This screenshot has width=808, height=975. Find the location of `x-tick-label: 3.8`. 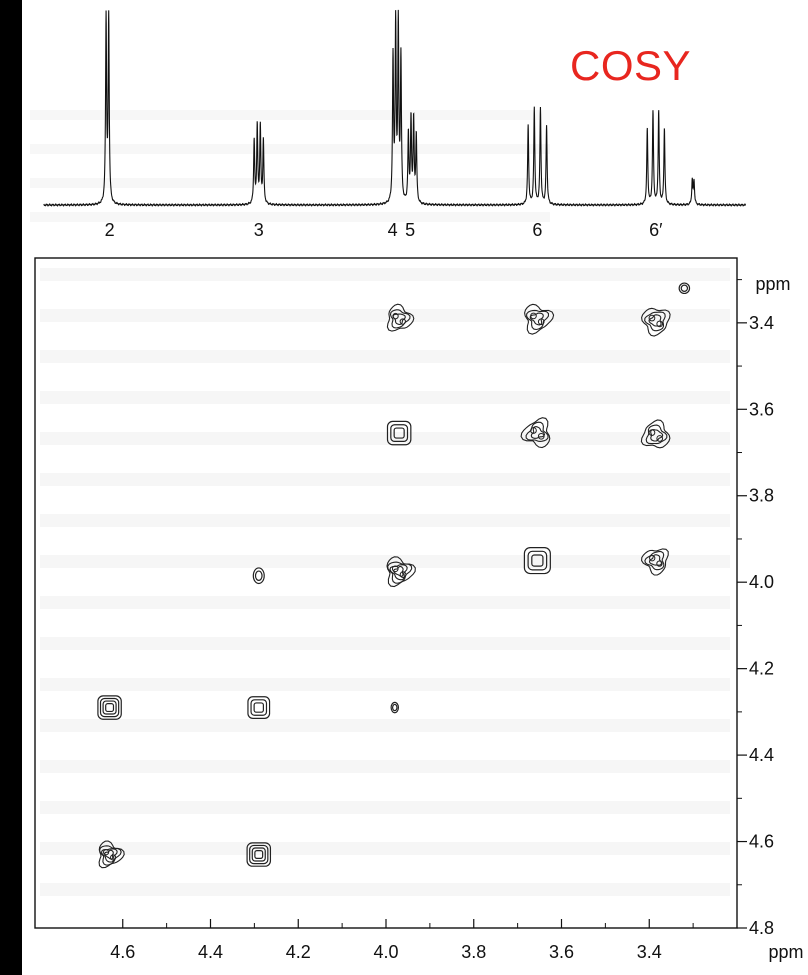

x-tick-label: 3.8 is located at coordinates (473, 952).